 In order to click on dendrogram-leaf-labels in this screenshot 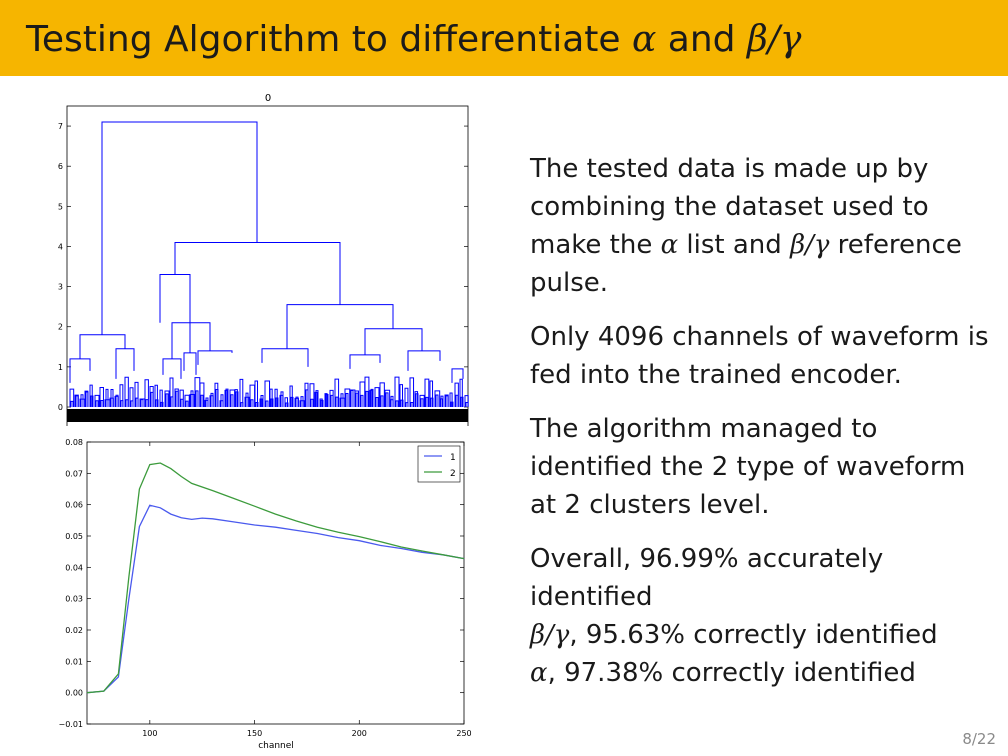, I will do `click(267, 415)`.